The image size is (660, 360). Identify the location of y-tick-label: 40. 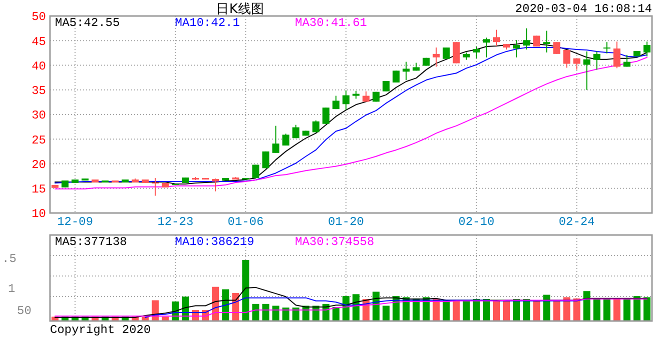
(39, 66).